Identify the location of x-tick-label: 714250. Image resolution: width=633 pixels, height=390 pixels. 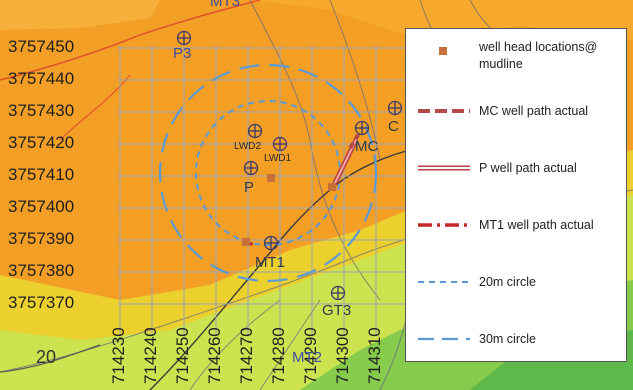
(182, 355).